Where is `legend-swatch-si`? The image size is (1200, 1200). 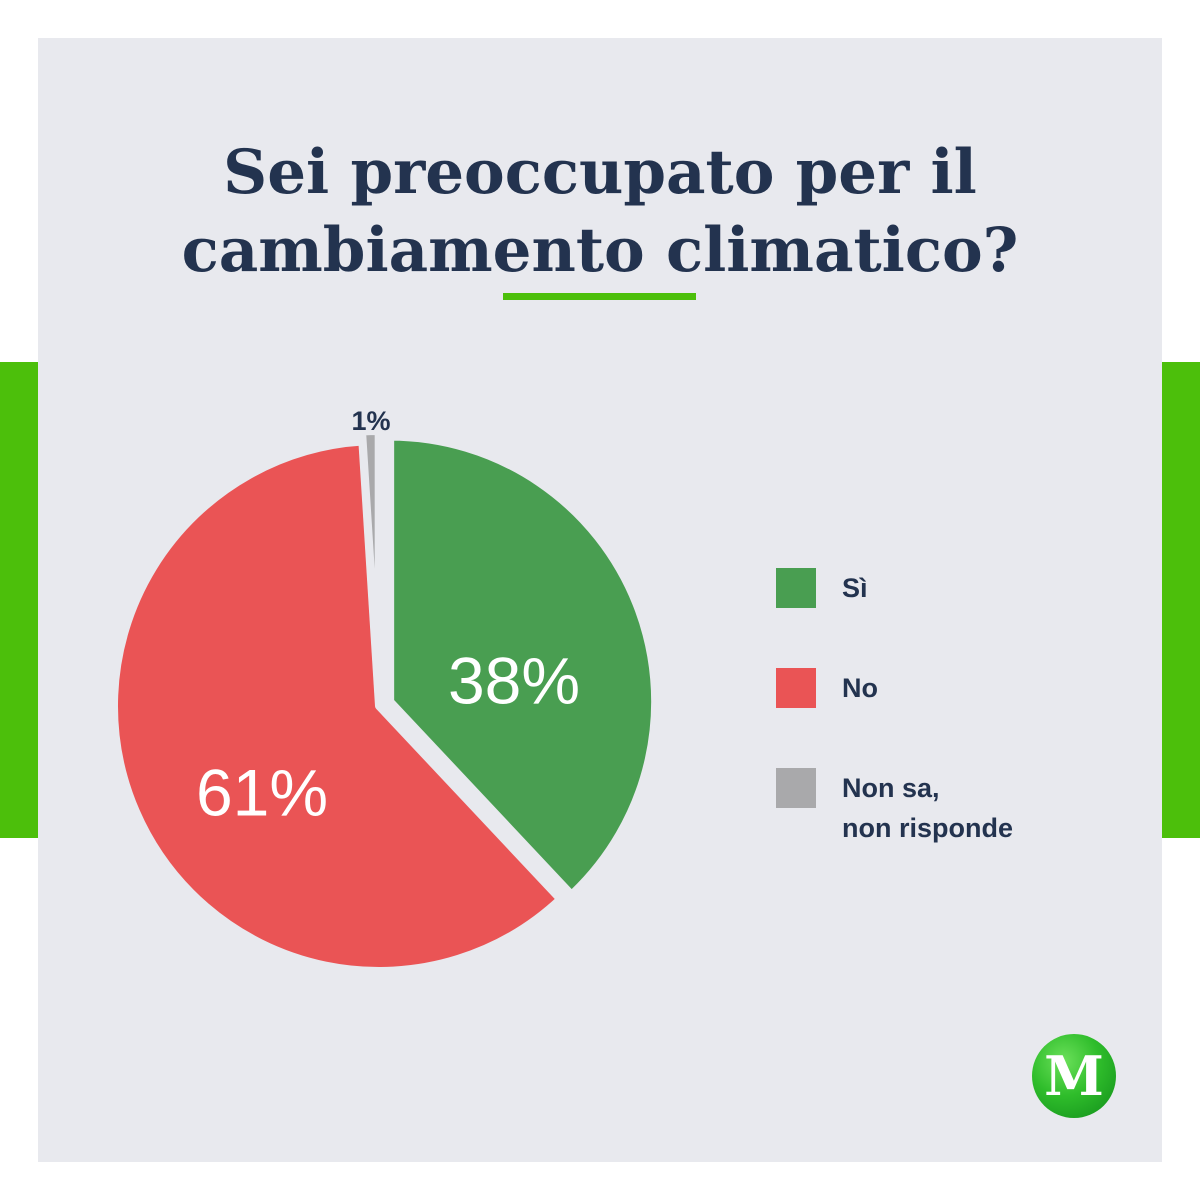
legend-swatch-si is located at coordinates (796, 588).